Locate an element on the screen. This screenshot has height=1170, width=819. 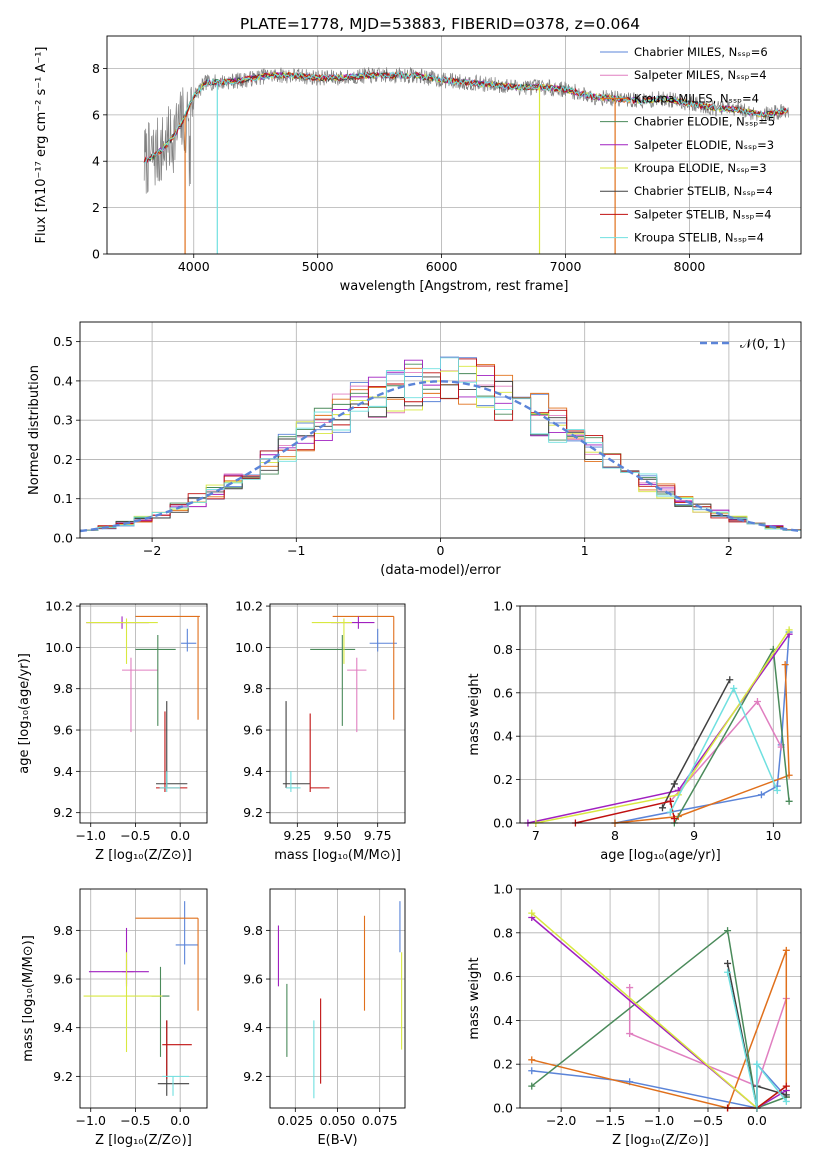
x-tick-label: 9.25 is located at coordinates (297, 835).